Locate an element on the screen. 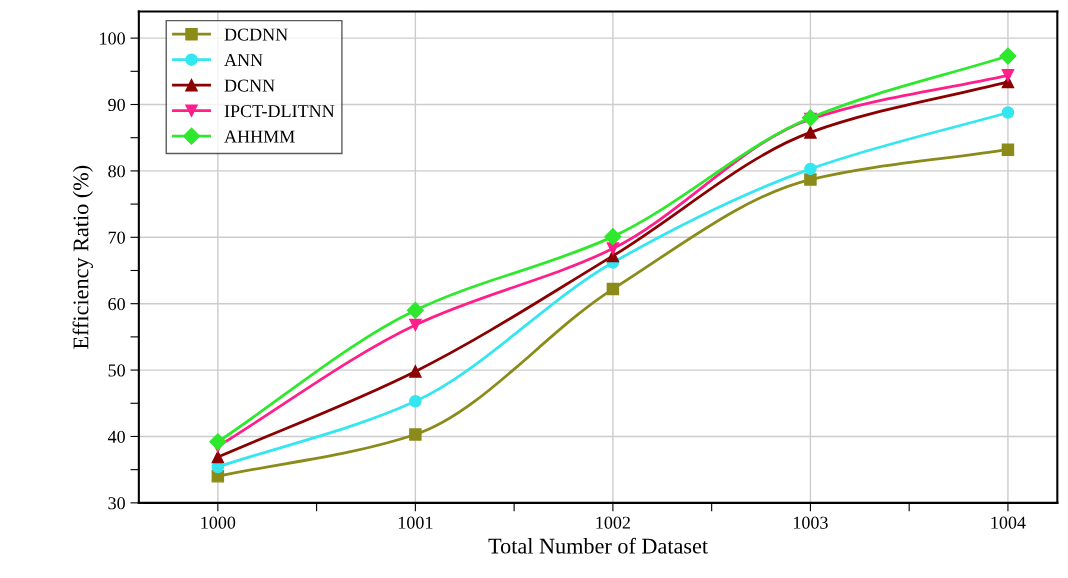 The height and width of the screenshot is (578, 1068). x-tick-label: 1000 is located at coordinates (218, 522).